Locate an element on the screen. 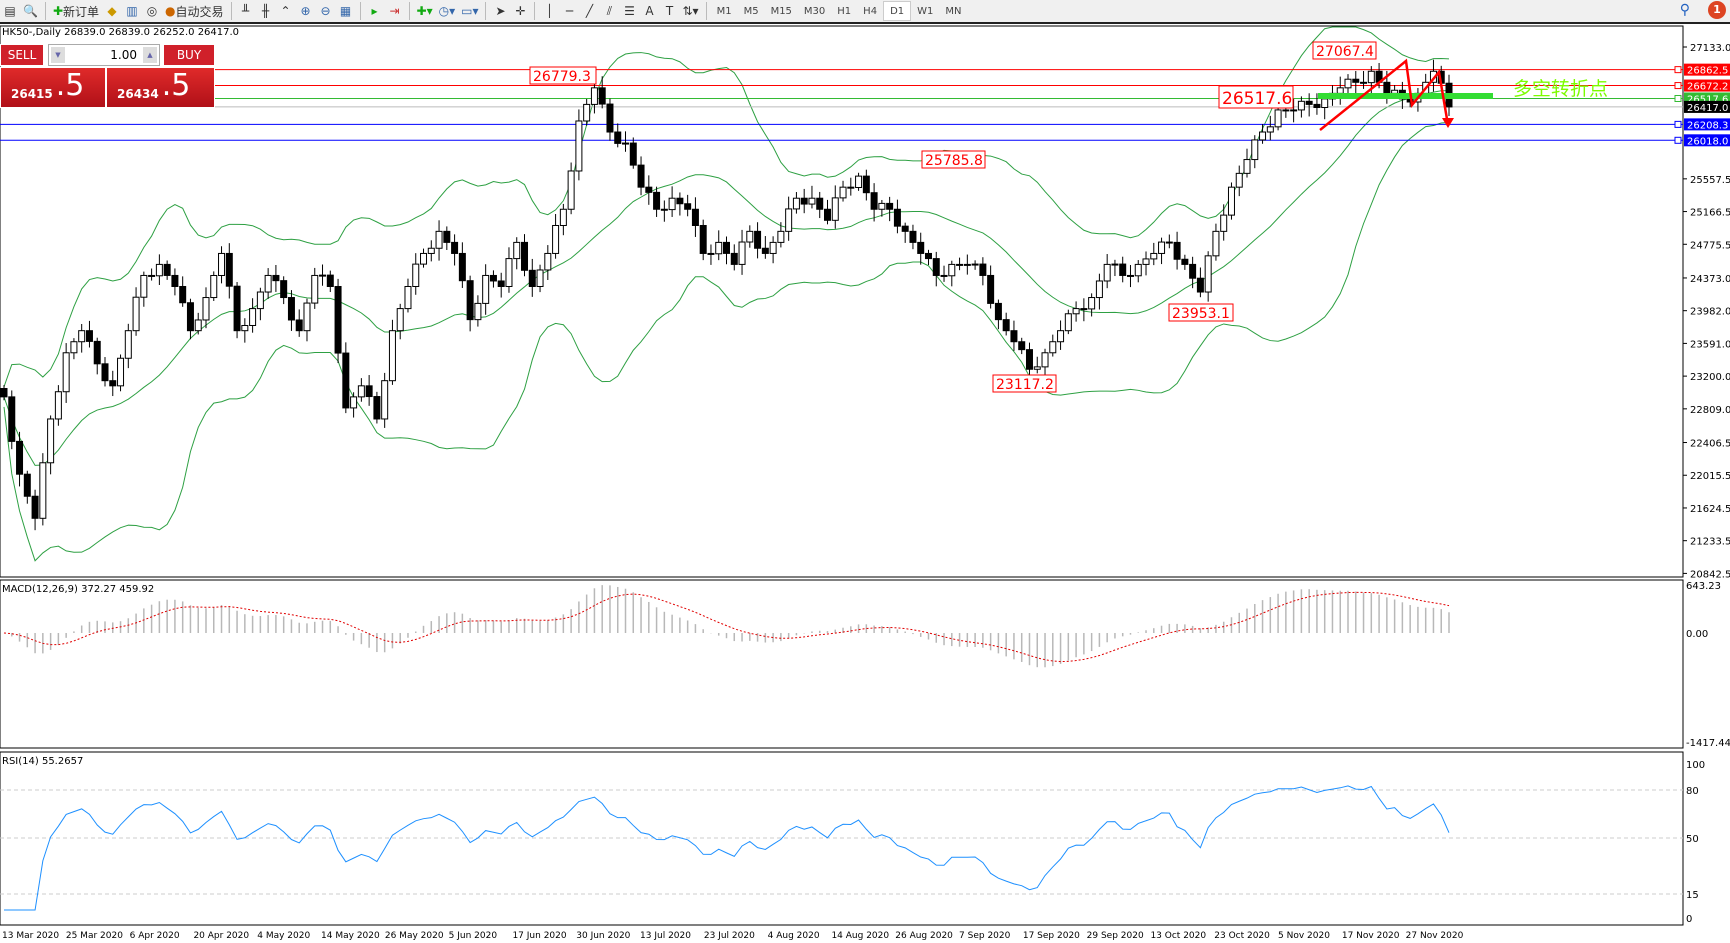 The width and height of the screenshot is (1730, 943). tile-windows-icon: ▦ is located at coordinates (345, 11).